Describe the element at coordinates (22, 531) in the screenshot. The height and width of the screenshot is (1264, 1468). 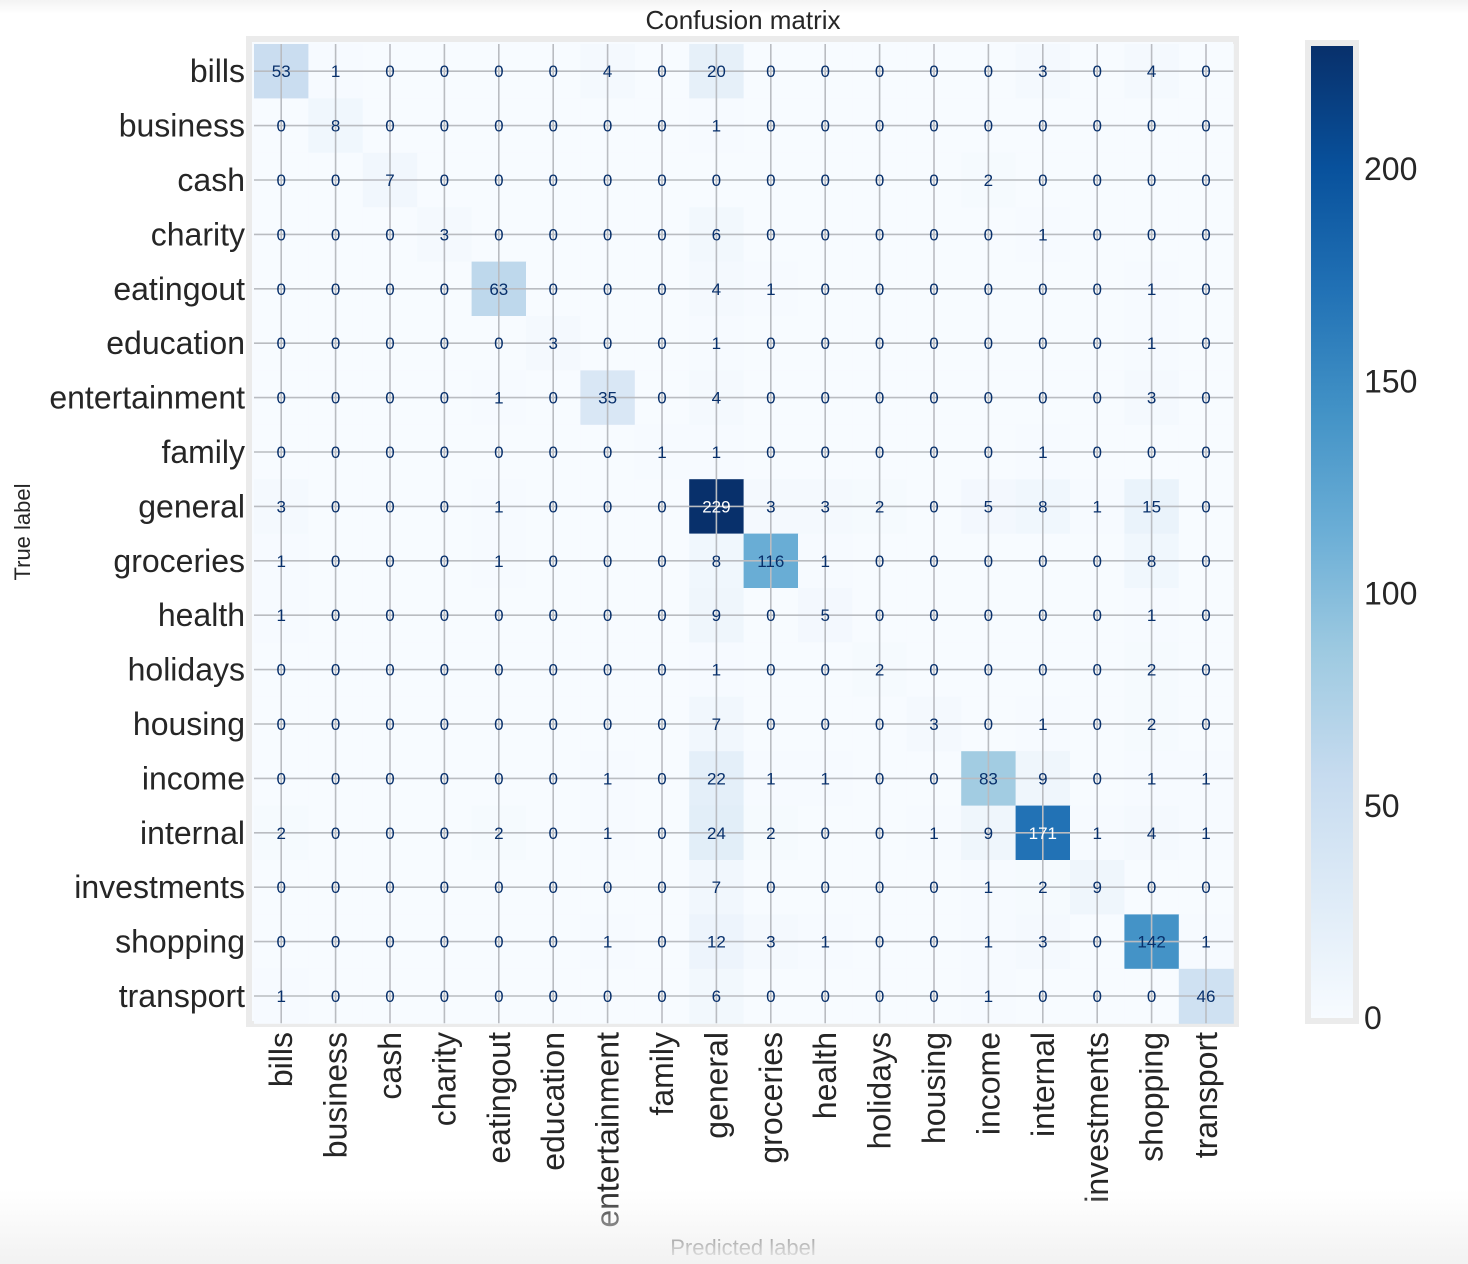
I see `y-axis-label: True label` at that location.